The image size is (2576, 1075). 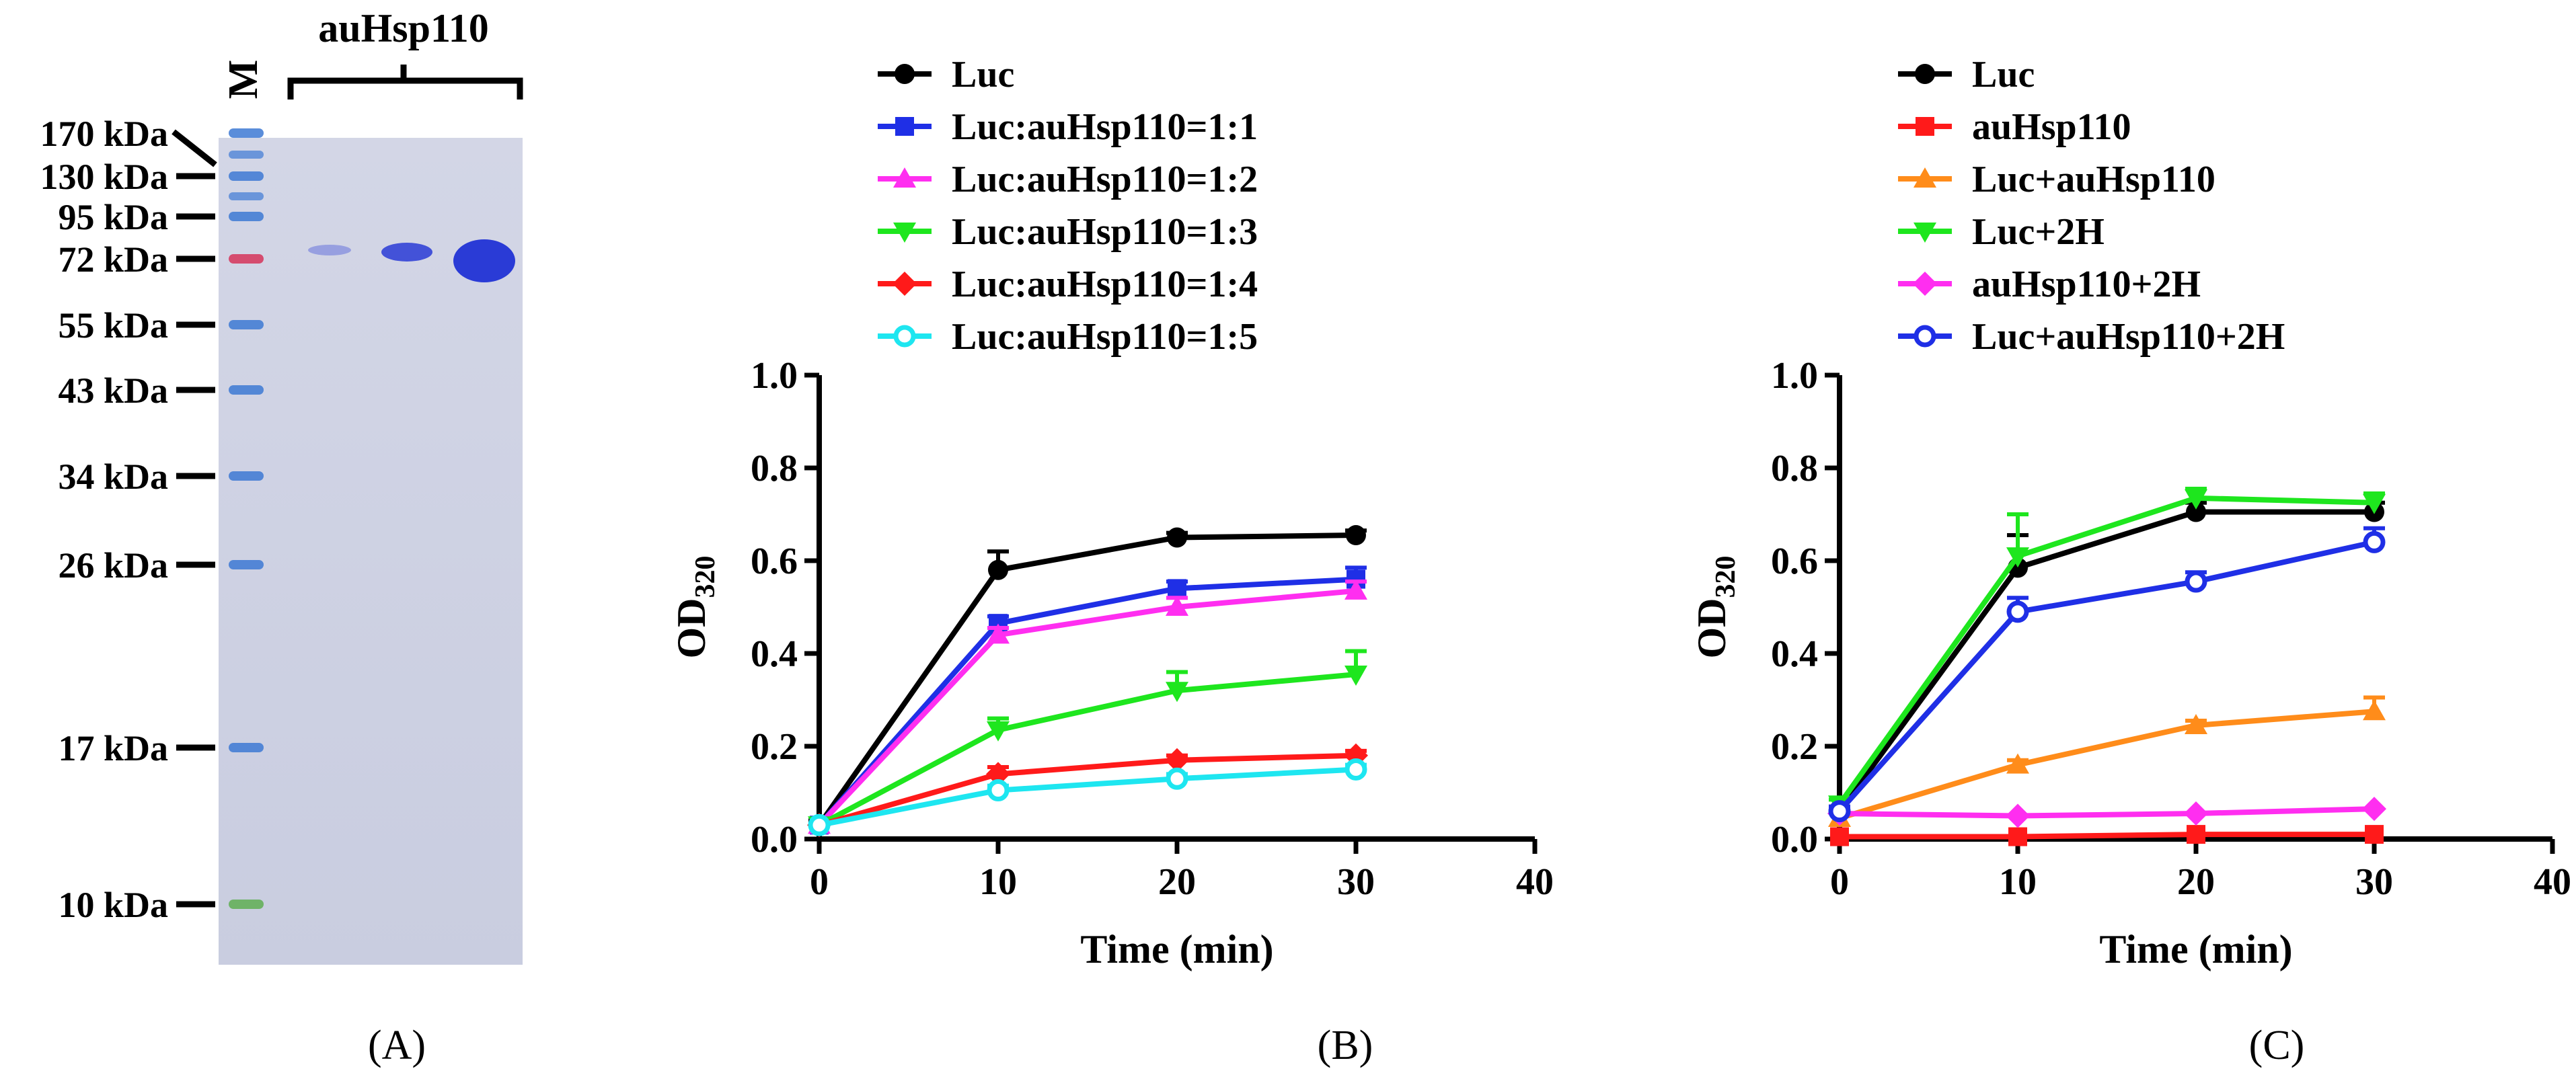 I want to click on y-tick-label: 0.8, so click(x=1794, y=469).